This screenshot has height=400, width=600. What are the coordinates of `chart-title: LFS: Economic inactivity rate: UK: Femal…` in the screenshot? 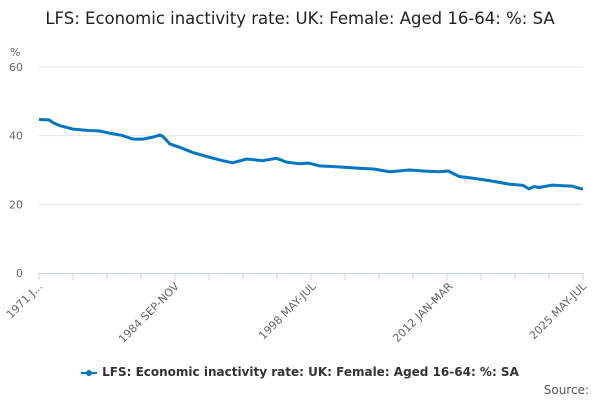 It's located at (300, 18).